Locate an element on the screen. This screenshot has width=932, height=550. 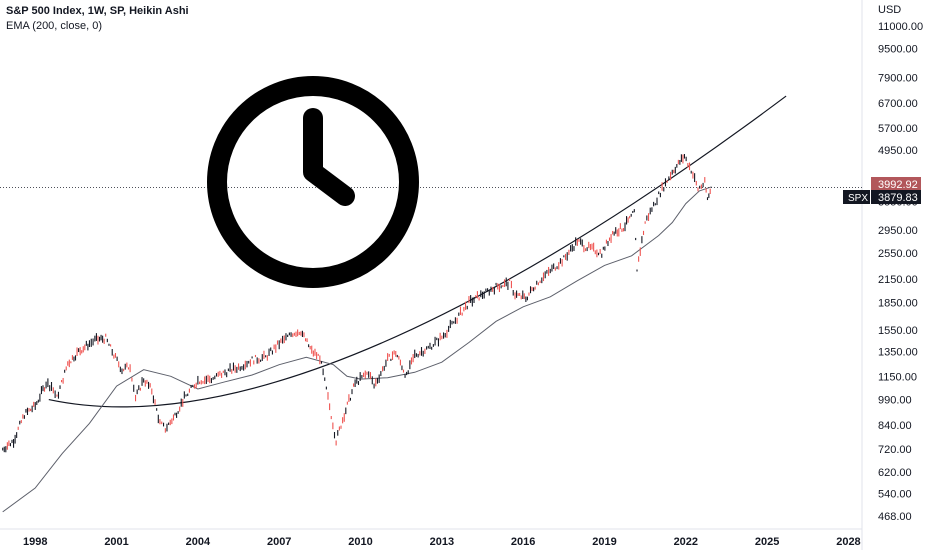
year-tick-label: 2007 is located at coordinates (279, 542).